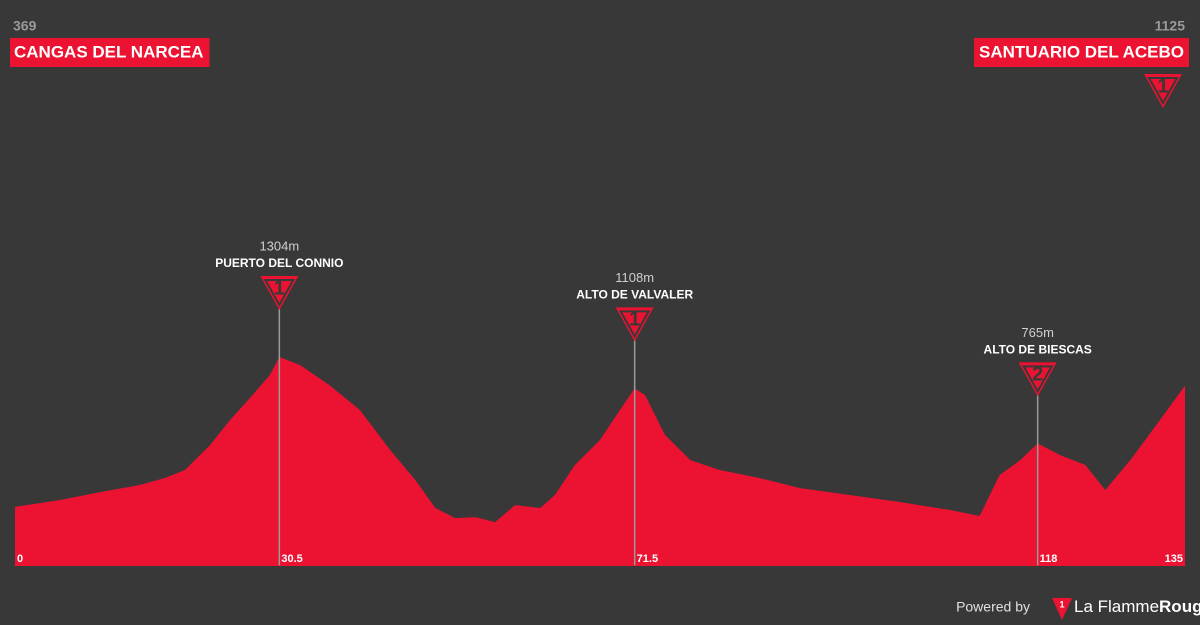 This screenshot has width=1200, height=625. What do you see at coordinates (1174, 559) in the screenshot?
I see `x-tick-label: 135` at bounding box center [1174, 559].